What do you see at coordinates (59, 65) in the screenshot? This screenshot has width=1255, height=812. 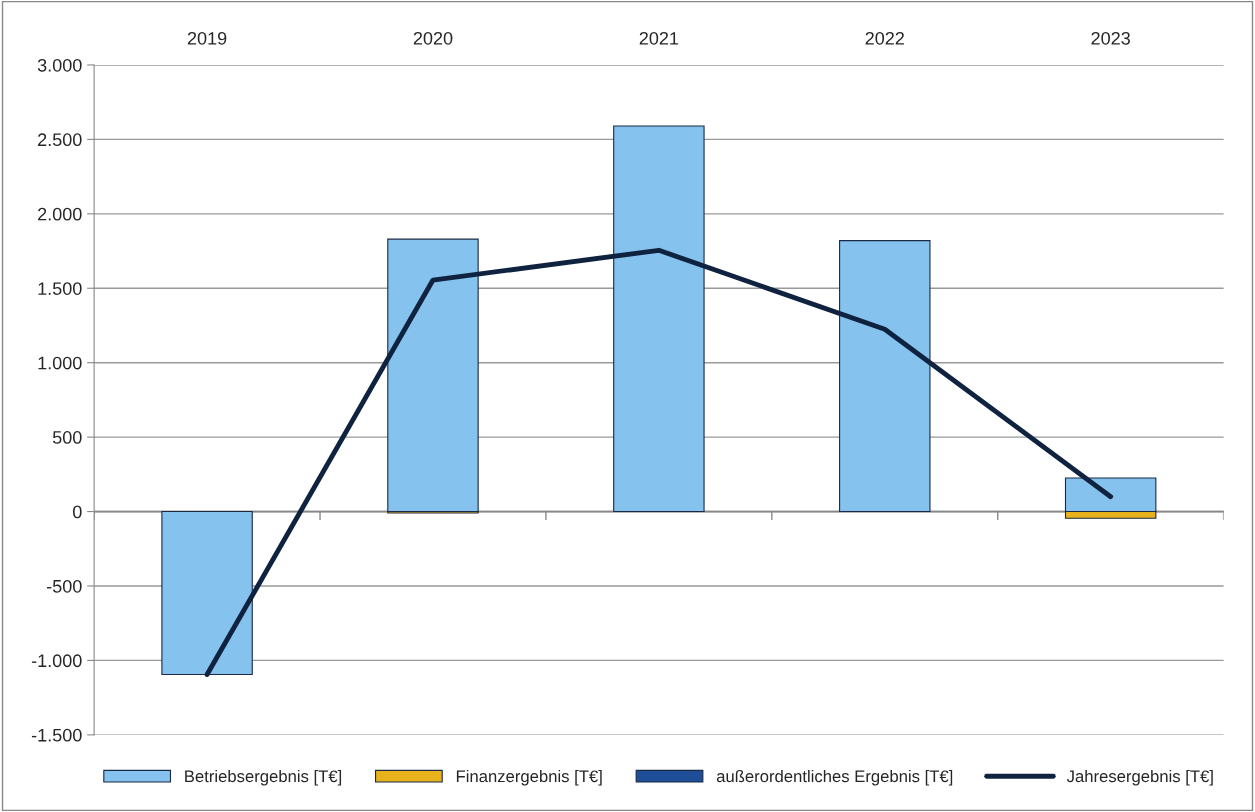 I see `y-tick-label: 3.000` at bounding box center [59, 65].